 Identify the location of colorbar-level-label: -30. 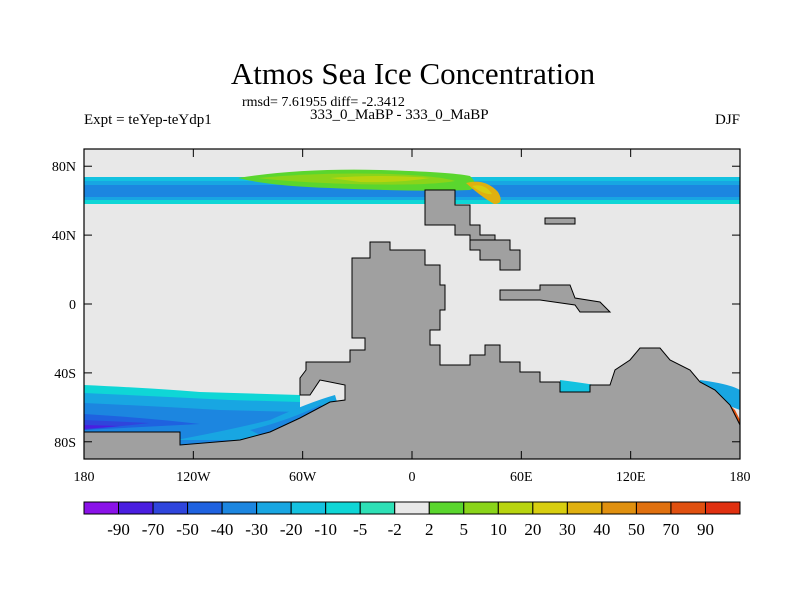
(256, 529).